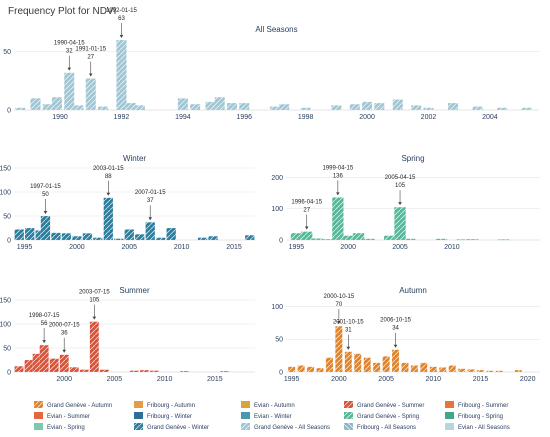 This screenshot has height=437, width=550. What do you see at coordinates (9, 240) in the screenshot?
I see `y-tick-label: 0` at bounding box center [9, 240].